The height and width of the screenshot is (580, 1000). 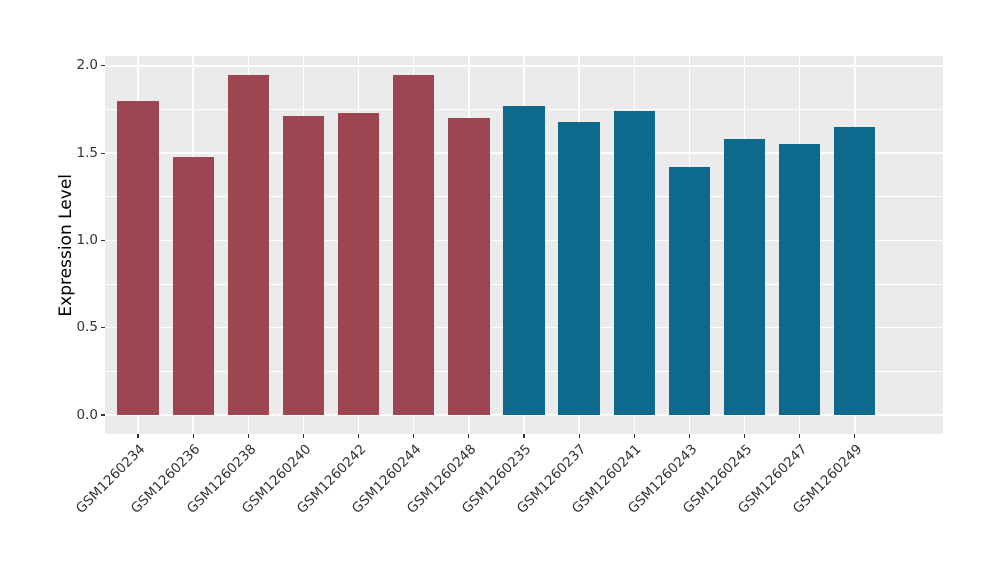 I want to click on bar-GSM1260249, so click(x=855, y=270).